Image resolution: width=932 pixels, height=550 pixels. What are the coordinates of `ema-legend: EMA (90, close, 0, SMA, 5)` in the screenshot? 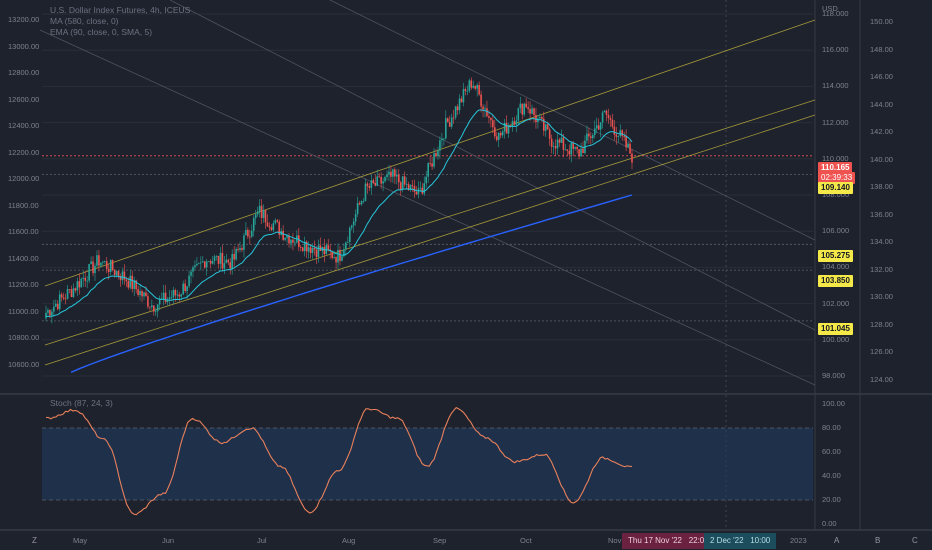 It's located at (101, 32).